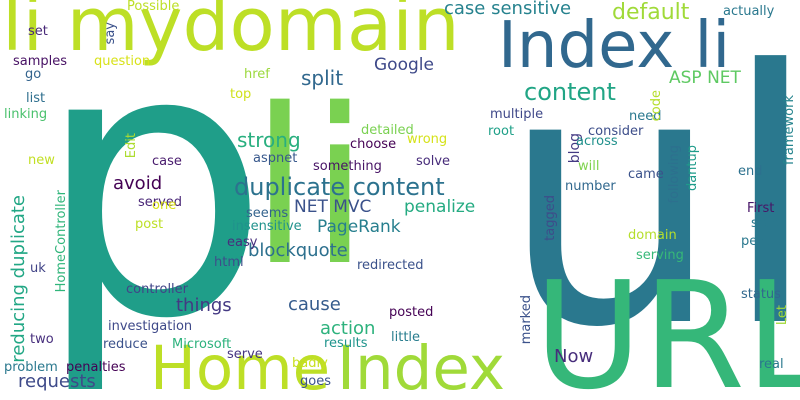 The image size is (800, 400). Describe the element at coordinates (789, 130) in the screenshot. I see `word-framework: framework` at that location.